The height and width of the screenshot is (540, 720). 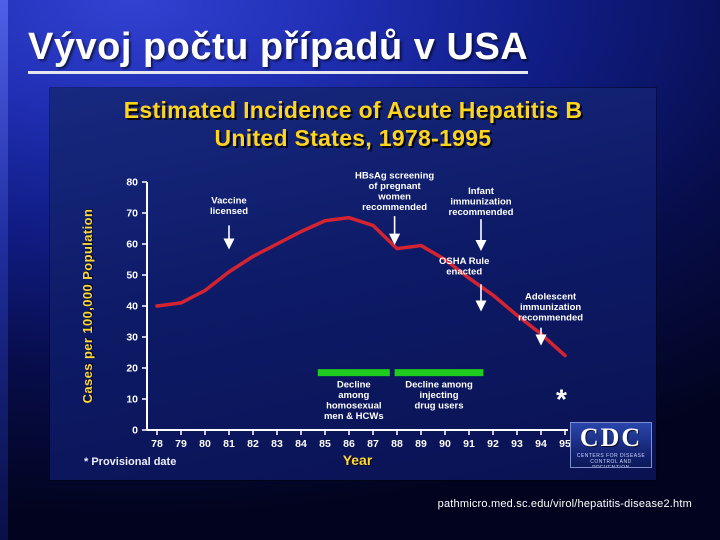 I want to click on svg-text: 88, so click(x=397, y=444).